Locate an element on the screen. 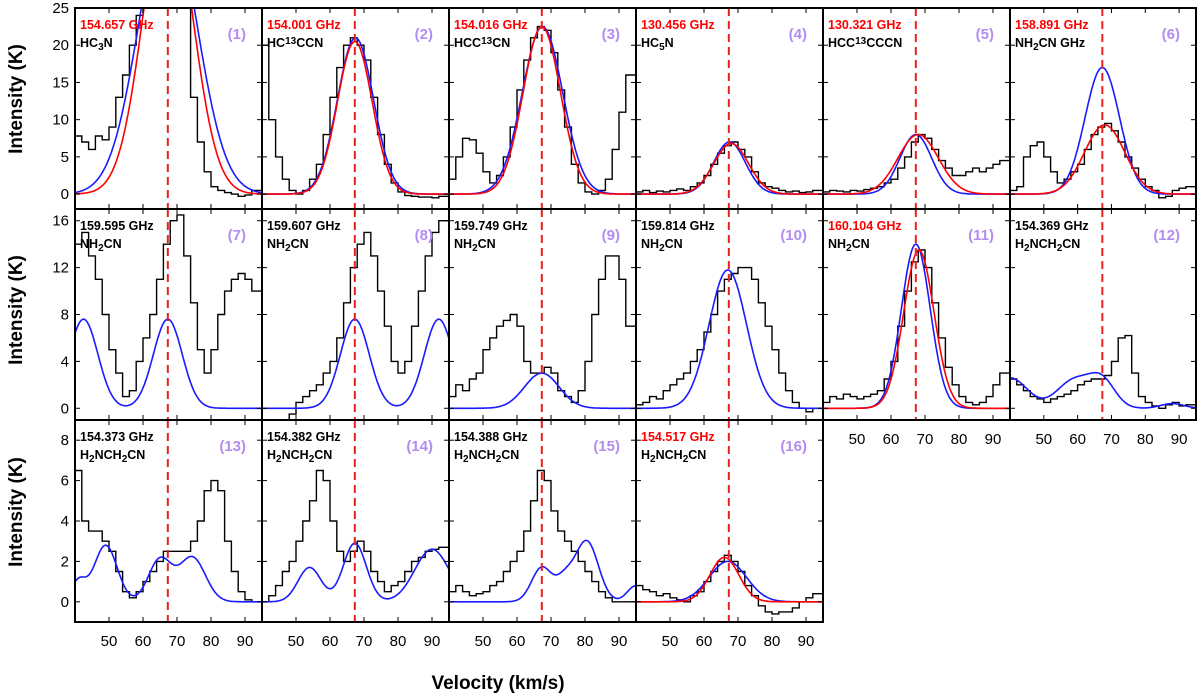 The width and height of the screenshot is (1200, 699). panel-8: 159.607 GHz NH2CN (8) is located at coordinates (355, 314).